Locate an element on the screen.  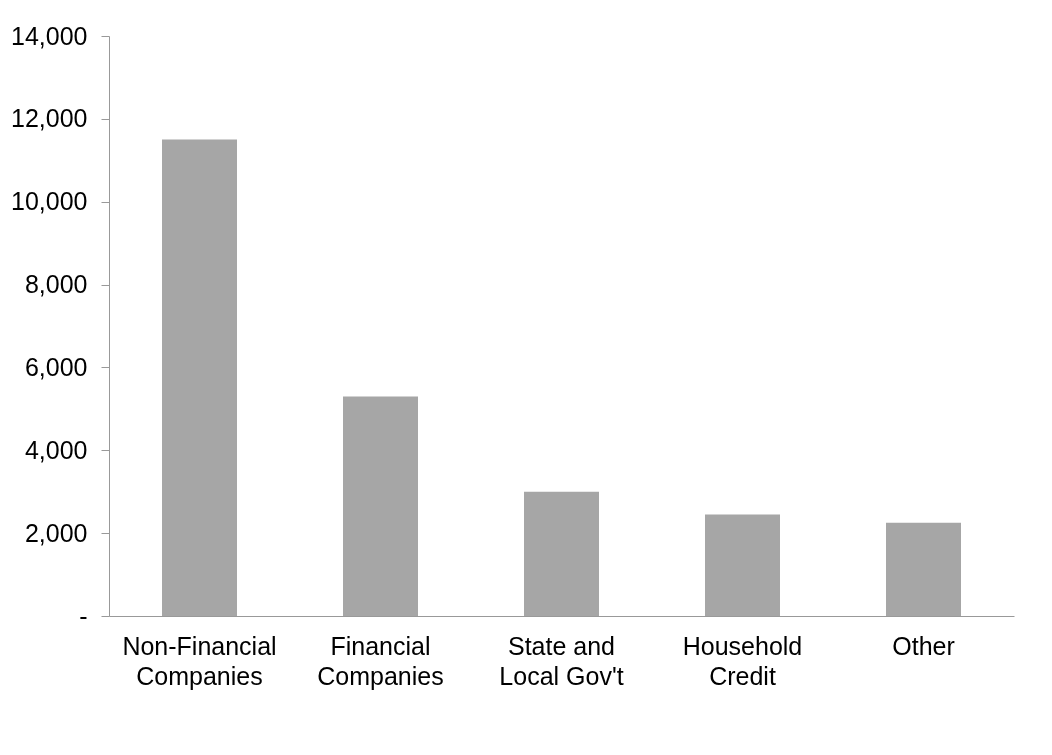
x-tick-label: Household Credit is located at coordinates (742, 660).